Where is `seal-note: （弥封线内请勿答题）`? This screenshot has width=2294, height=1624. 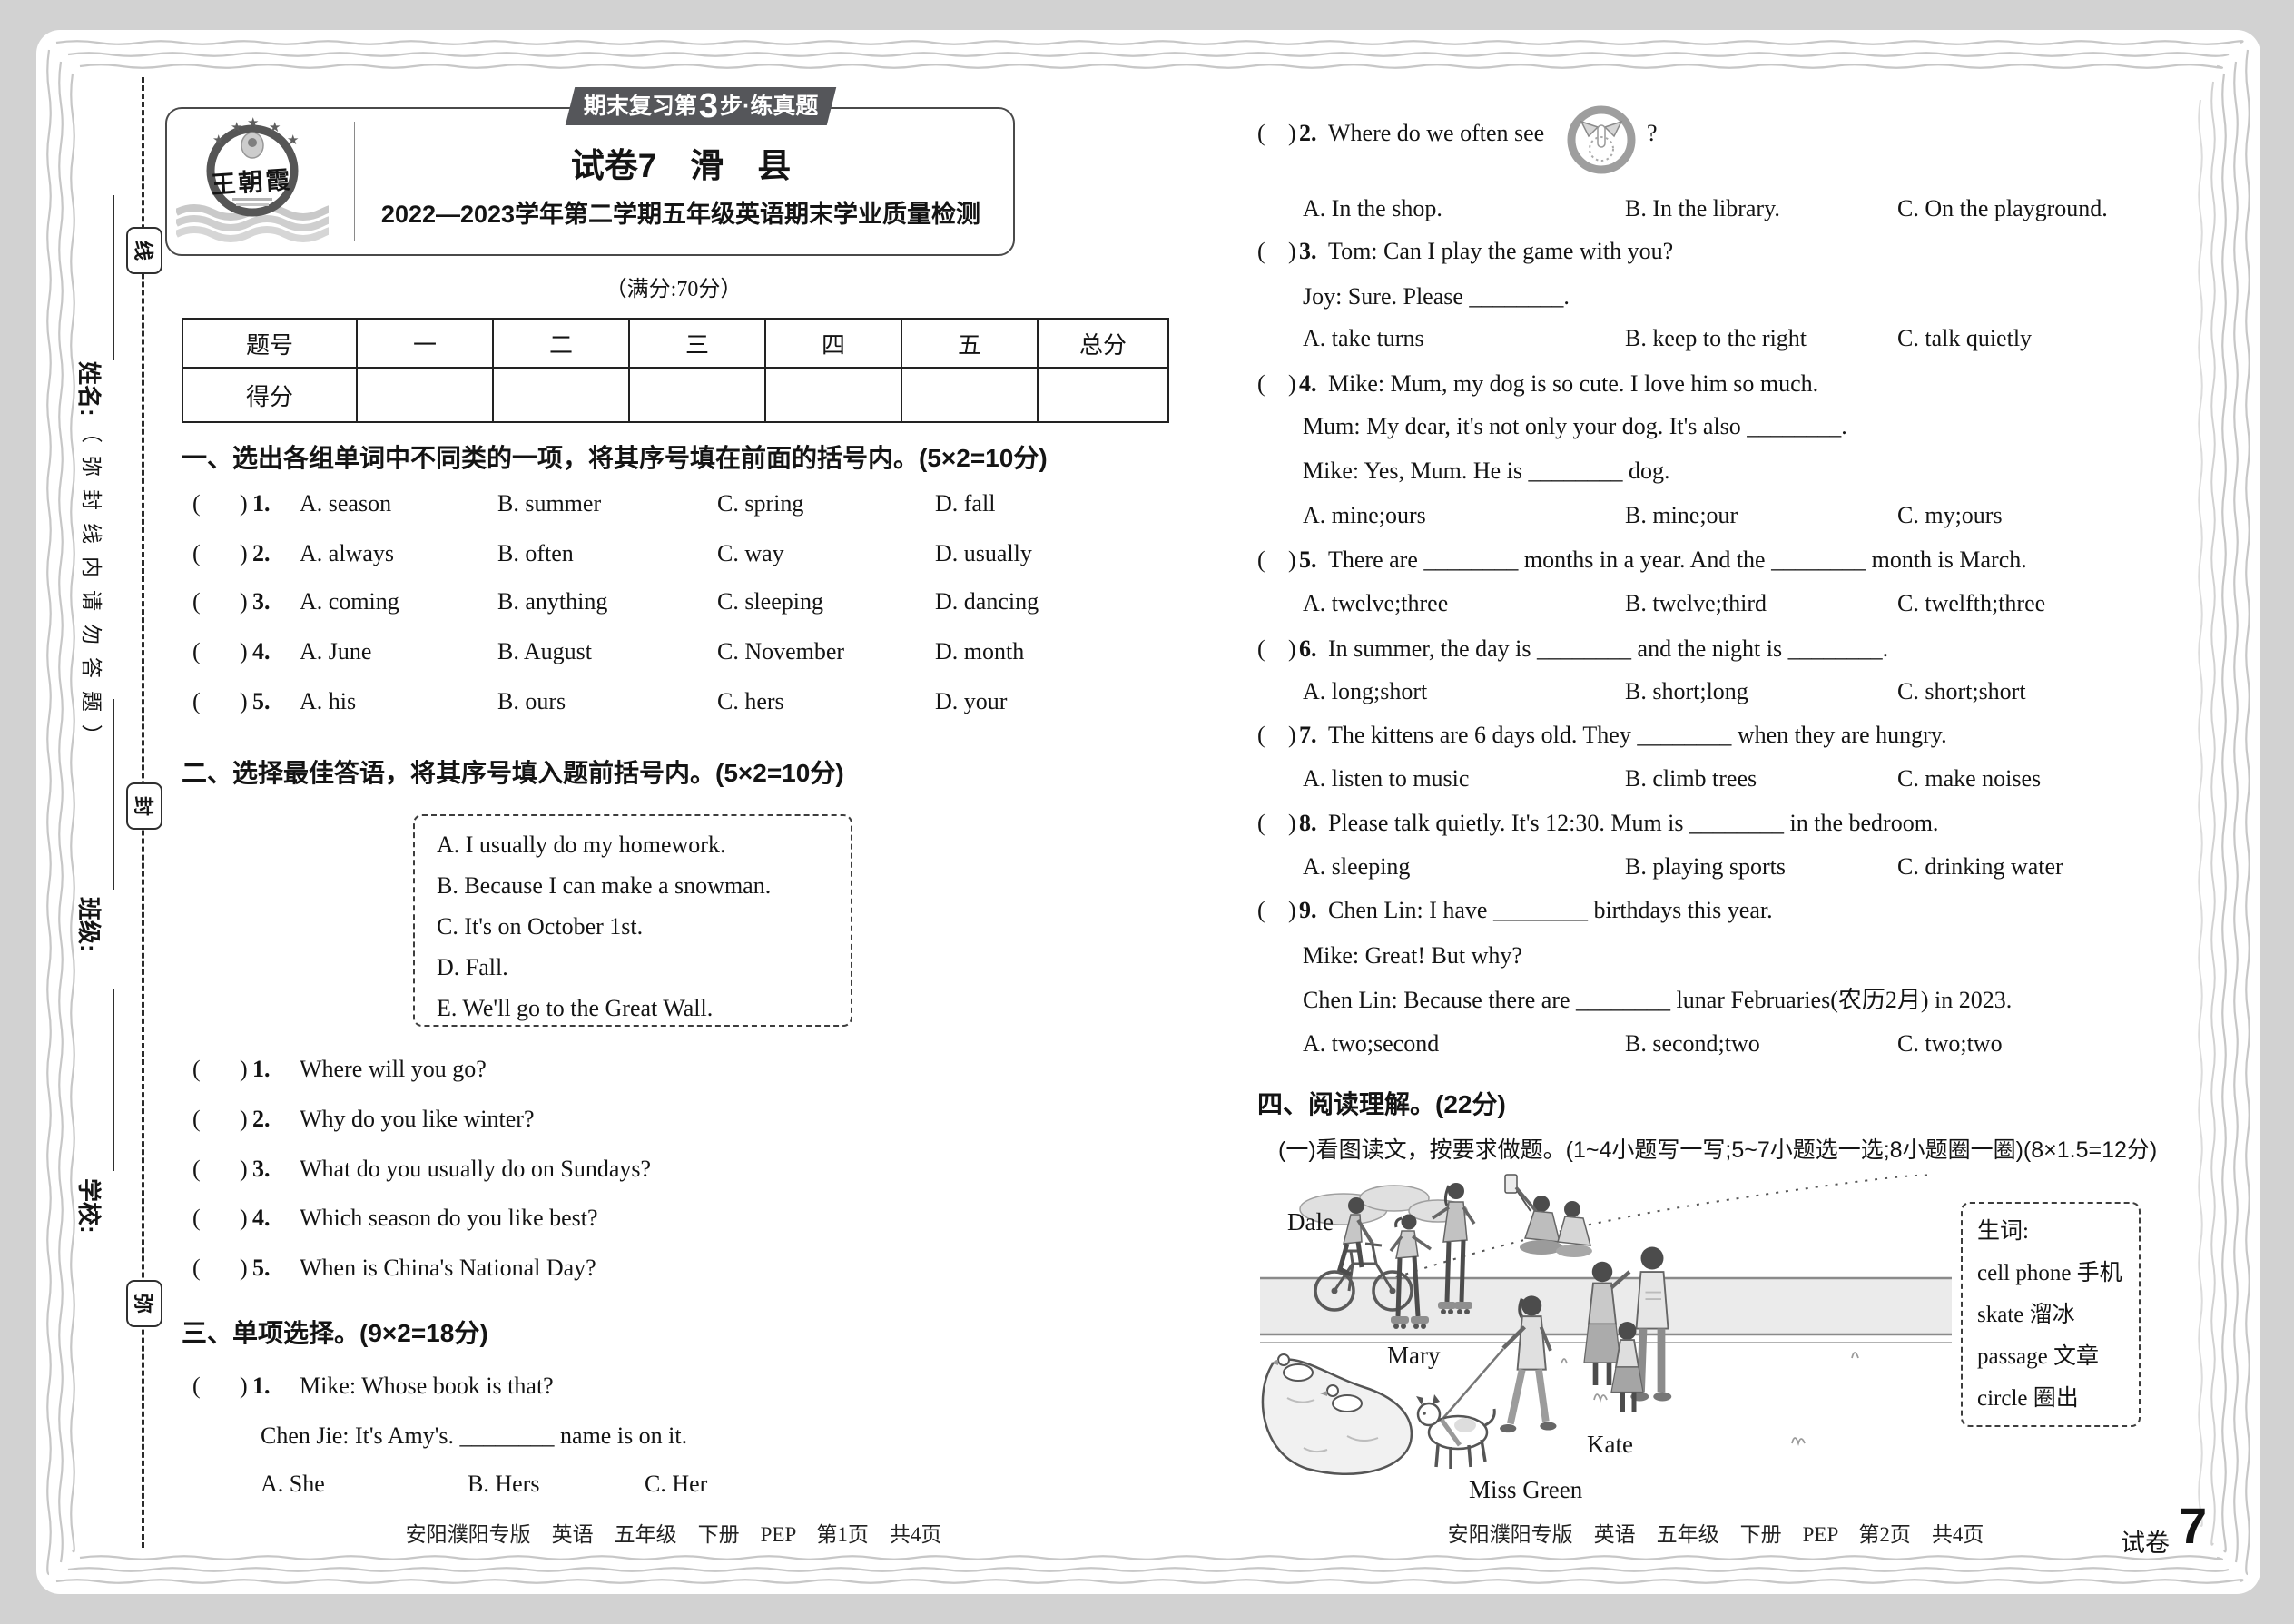
seal-note: （弥封线内请勿答题） is located at coordinates (91, 590).